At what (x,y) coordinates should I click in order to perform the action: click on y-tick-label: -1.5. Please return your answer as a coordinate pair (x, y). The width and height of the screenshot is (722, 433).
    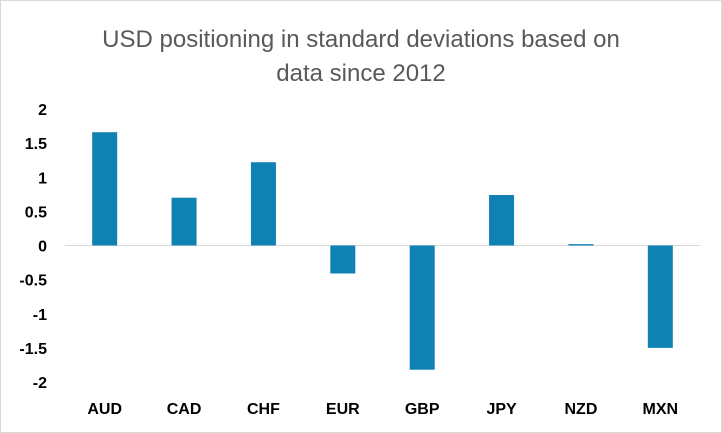
    Looking at the image, I should click on (33, 349).